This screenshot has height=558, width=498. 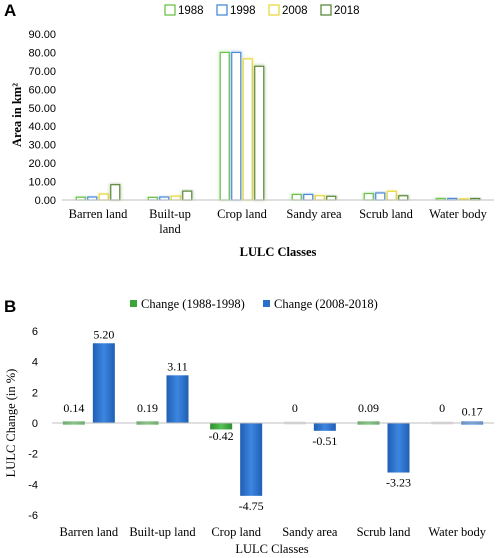 What do you see at coordinates (296, 197) in the screenshot?
I see `bar-sandy-area-1988` at bounding box center [296, 197].